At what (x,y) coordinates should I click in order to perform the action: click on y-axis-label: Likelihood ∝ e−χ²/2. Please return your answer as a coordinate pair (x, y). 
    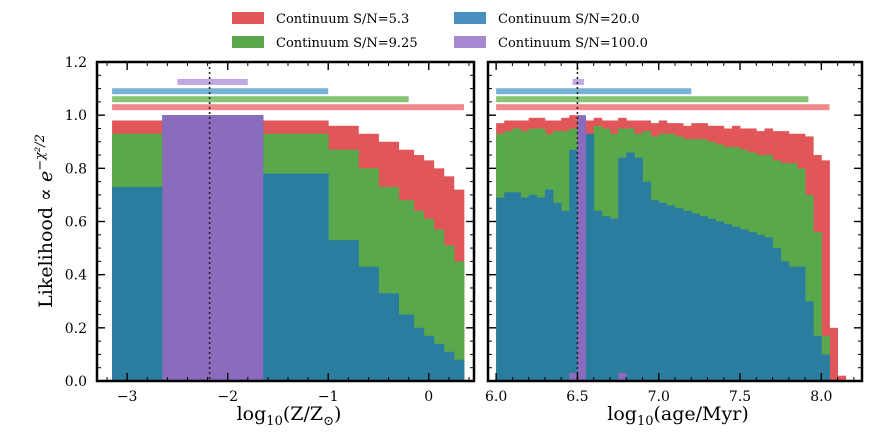
    Looking at the image, I should click on (45, 221).